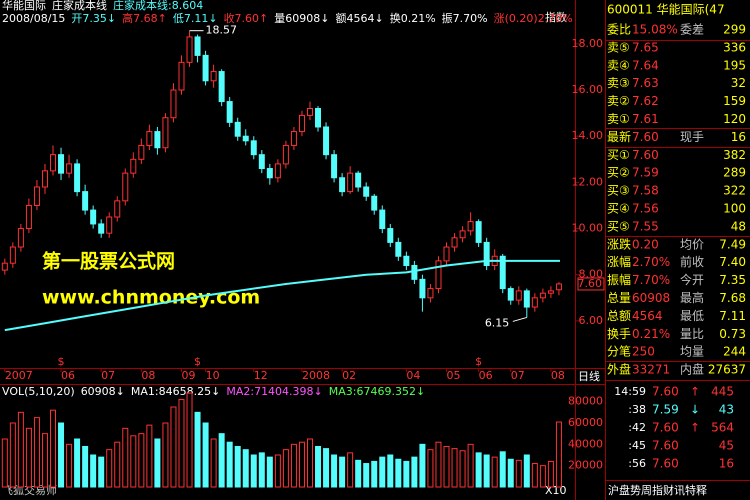 The image size is (750, 500). I want to click on header-text: MA3:67469.352↓, so click(377, 391).